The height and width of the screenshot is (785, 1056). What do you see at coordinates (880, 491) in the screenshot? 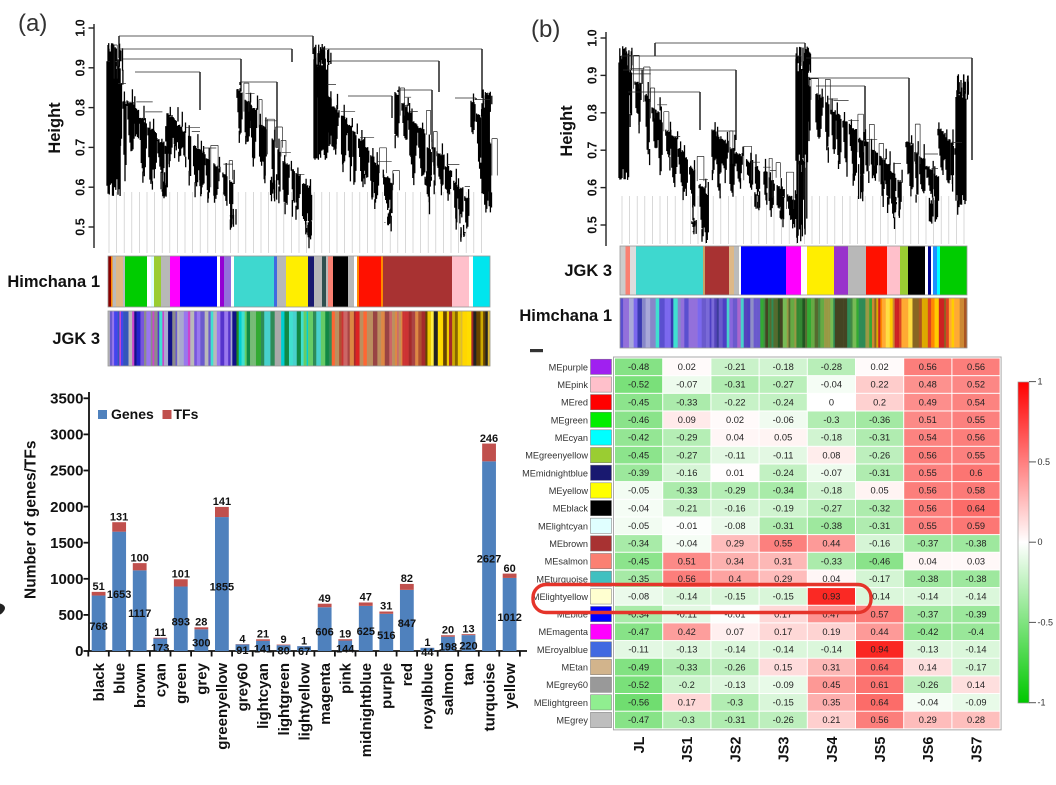
I see `svg-text: 0.05` at bounding box center [880, 491].